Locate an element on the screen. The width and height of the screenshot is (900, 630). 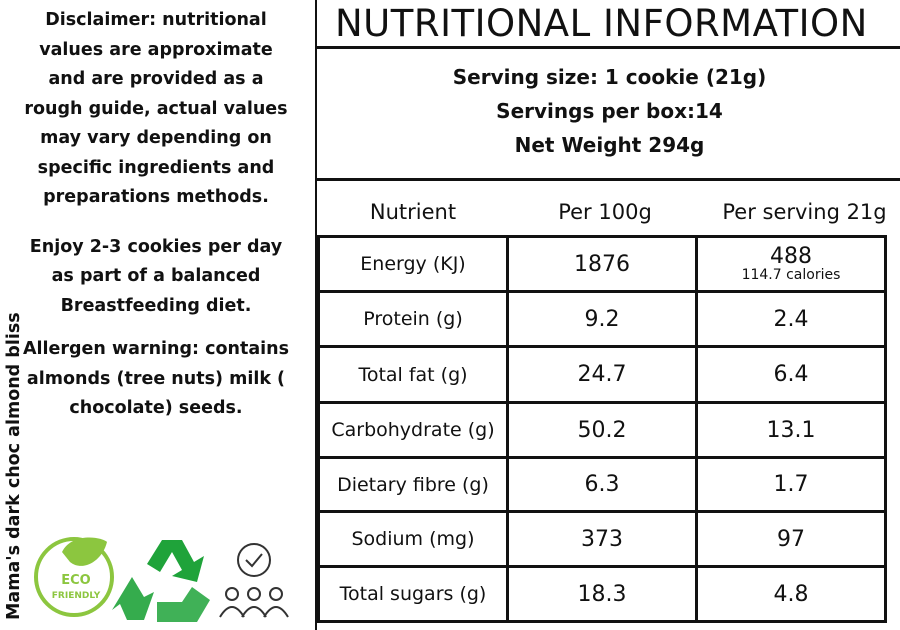
table-cell: 97 is located at coordinates (791, 539).